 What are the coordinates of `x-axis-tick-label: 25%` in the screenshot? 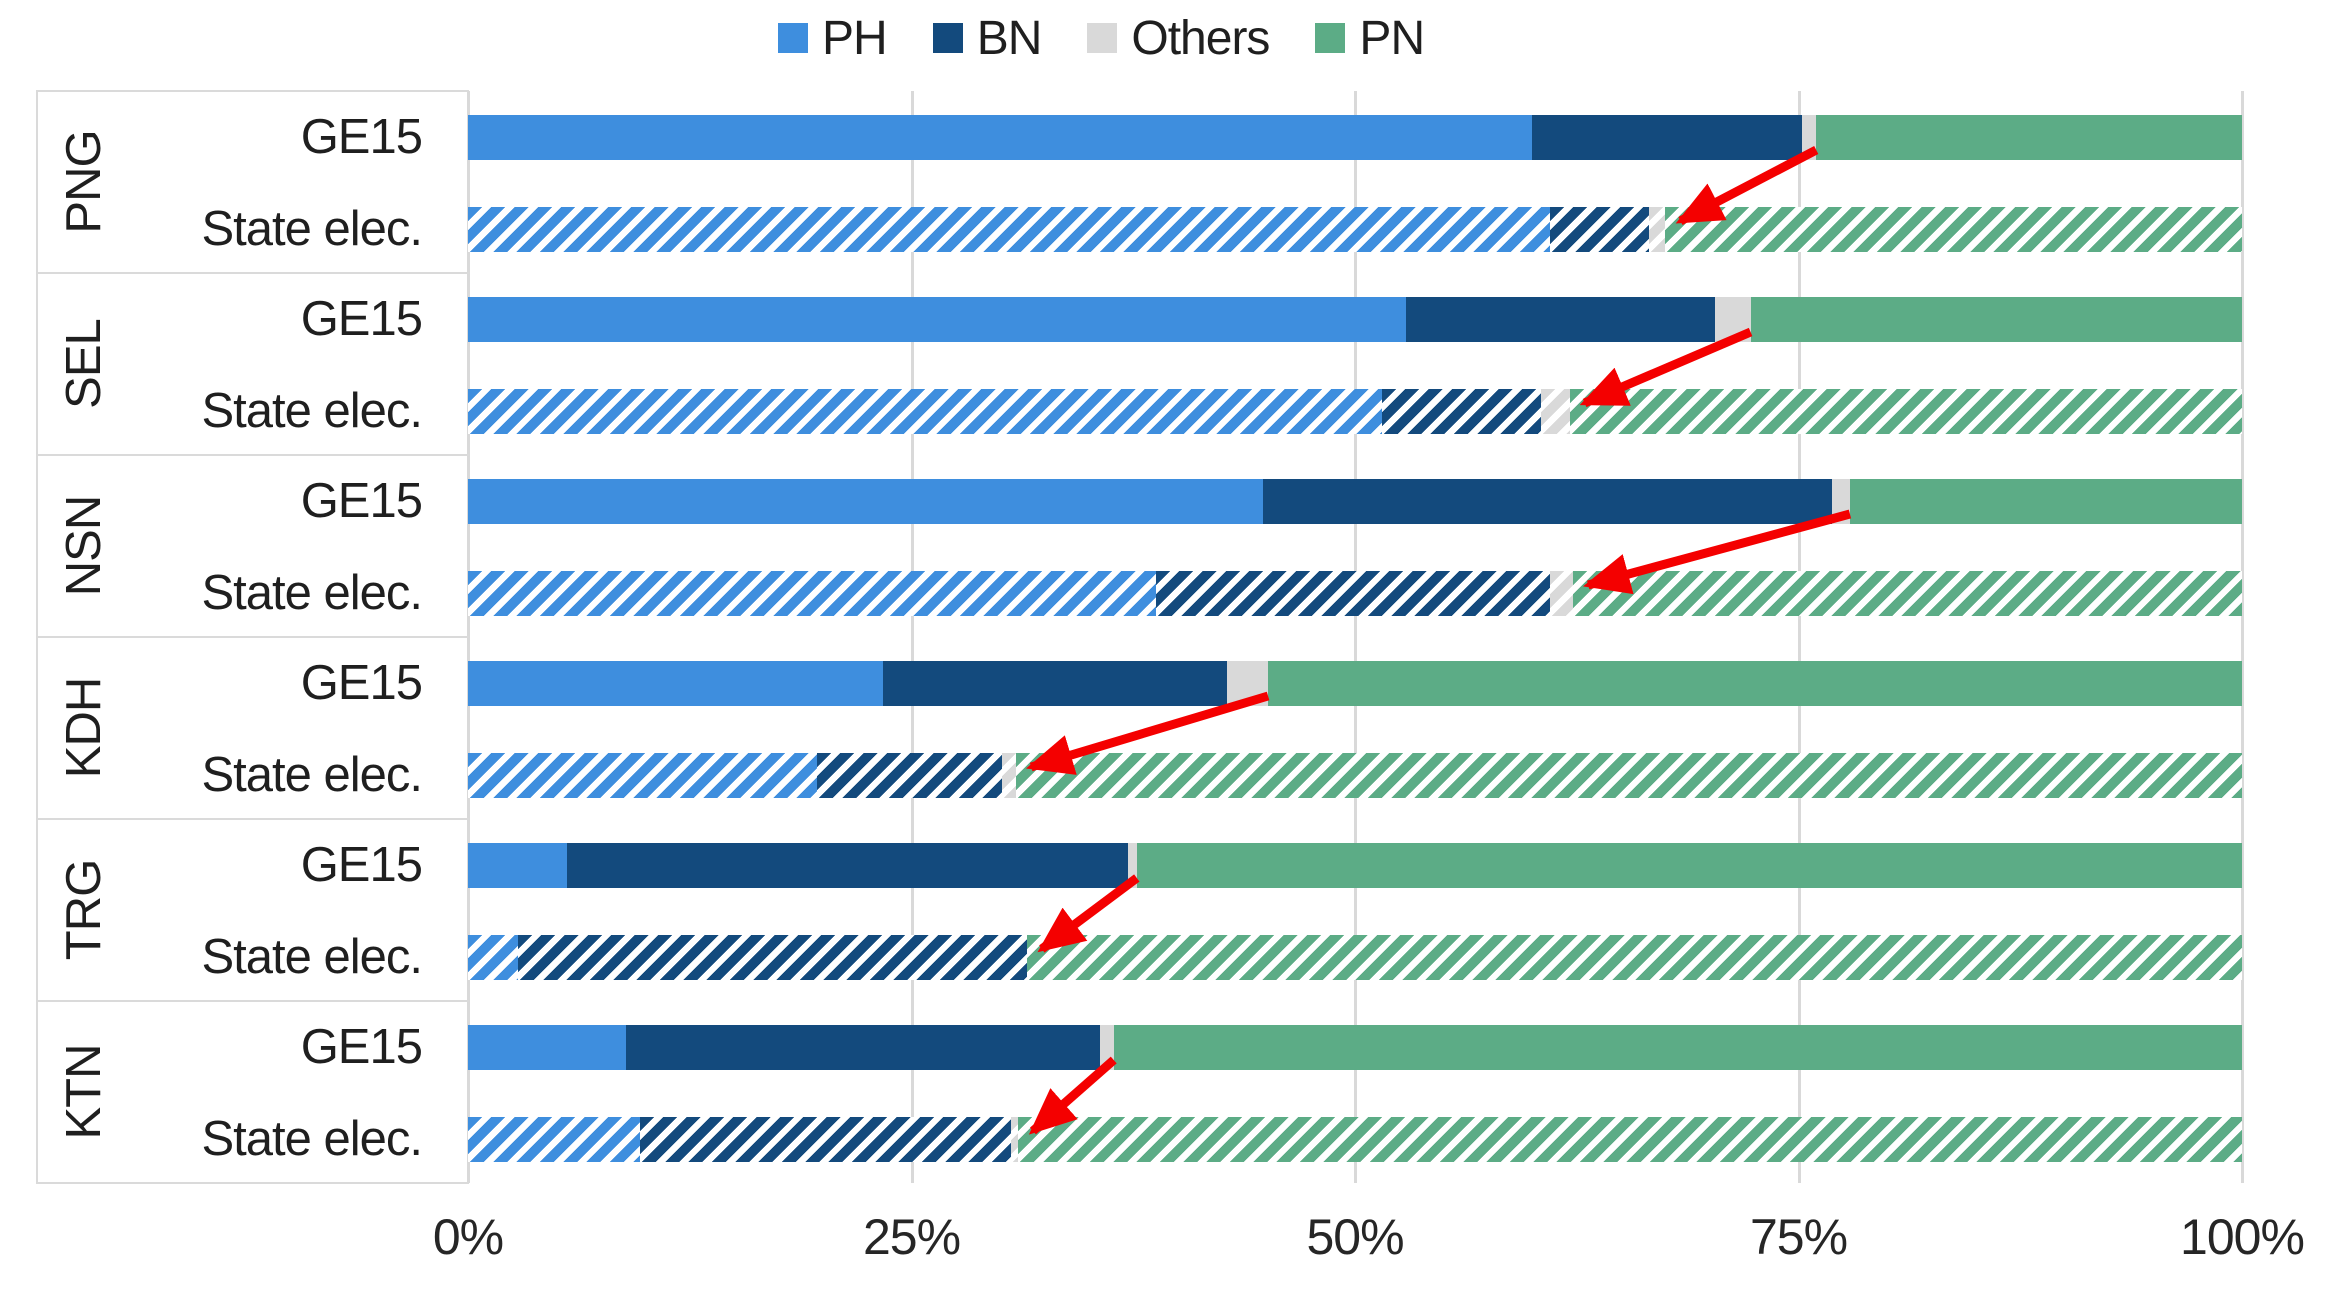 It's located at (911, 1237).